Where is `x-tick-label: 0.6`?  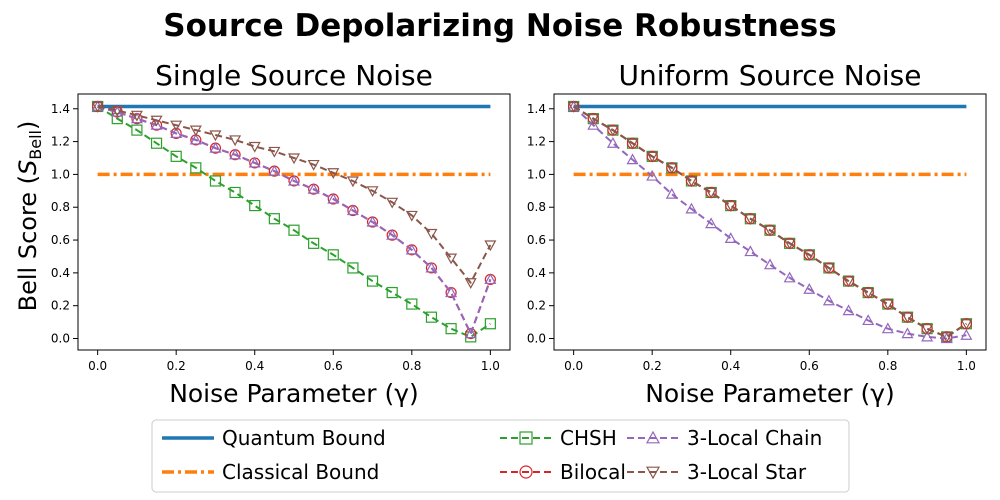 x-tick-label: 0.6 is located at coordinates (333, 366).